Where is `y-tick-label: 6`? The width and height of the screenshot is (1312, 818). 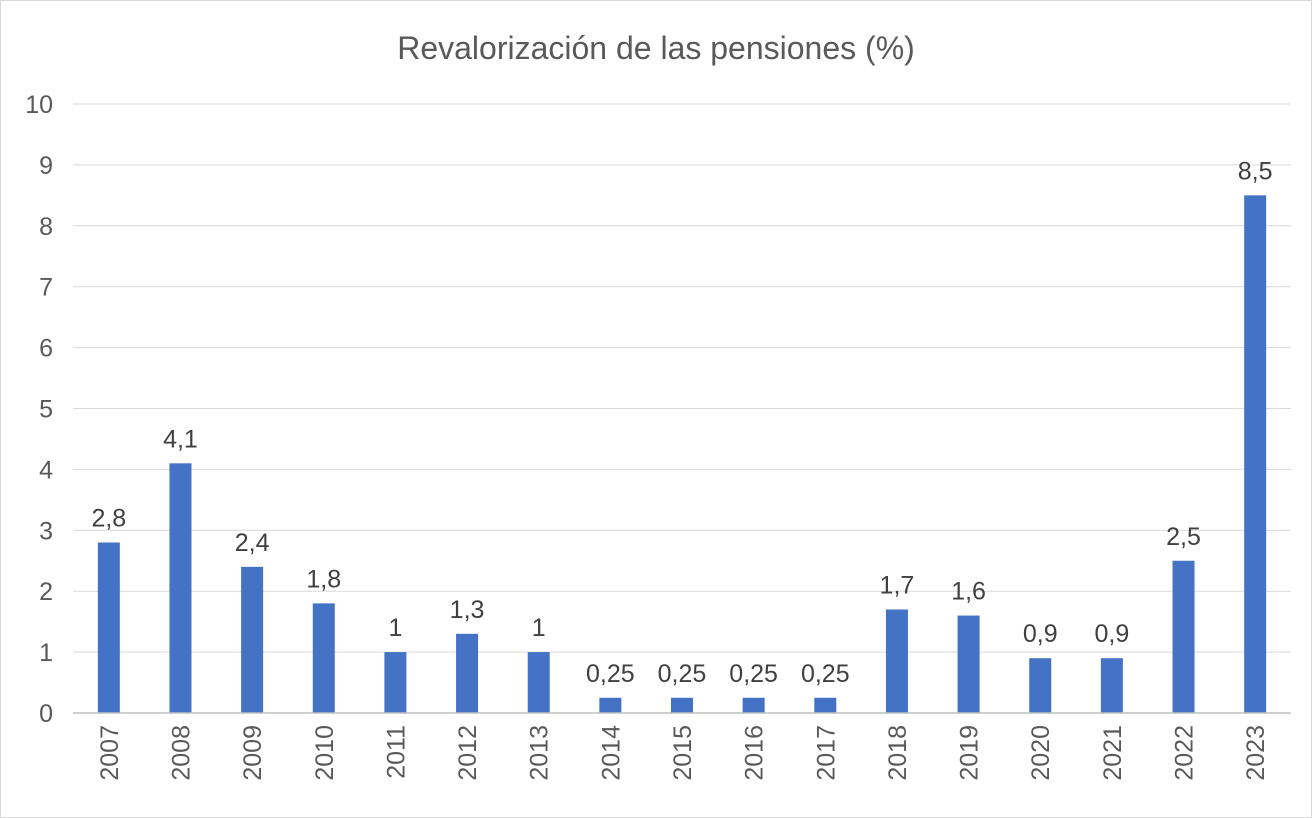
y-tick-label: 6 is located at coordinates (46, 349).